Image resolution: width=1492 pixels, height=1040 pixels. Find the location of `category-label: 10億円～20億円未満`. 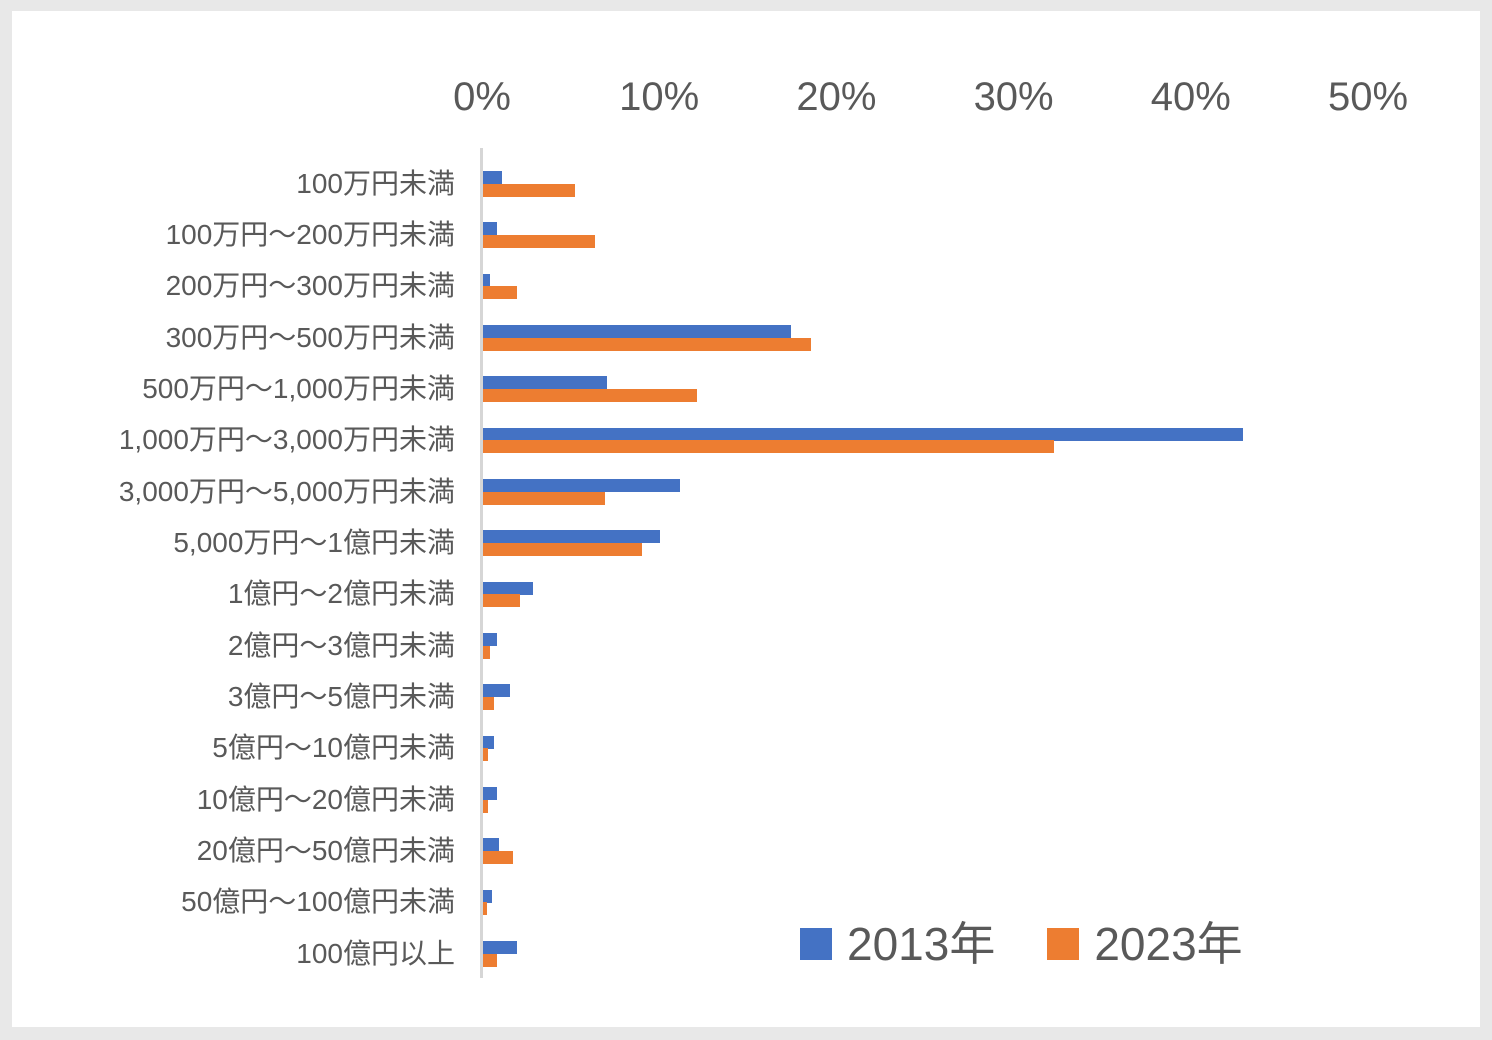

category-label: 10億円～20億円未満 is located at coordinates (325, 799).